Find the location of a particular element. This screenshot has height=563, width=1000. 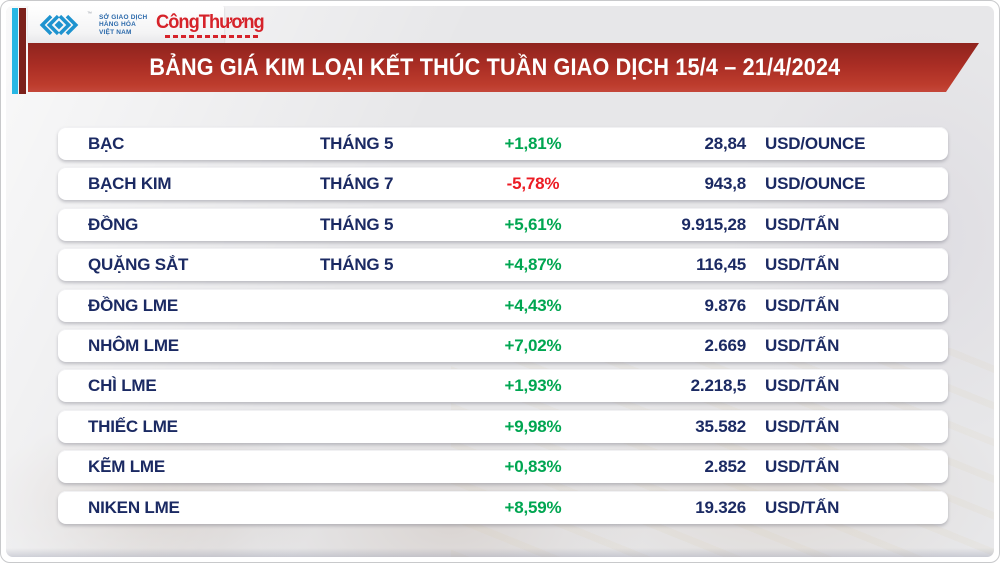

exchange-name: SỞ GIAO DỊCH HÀNG HÓA VIỆT NAM is located at coordinates (123, 25).